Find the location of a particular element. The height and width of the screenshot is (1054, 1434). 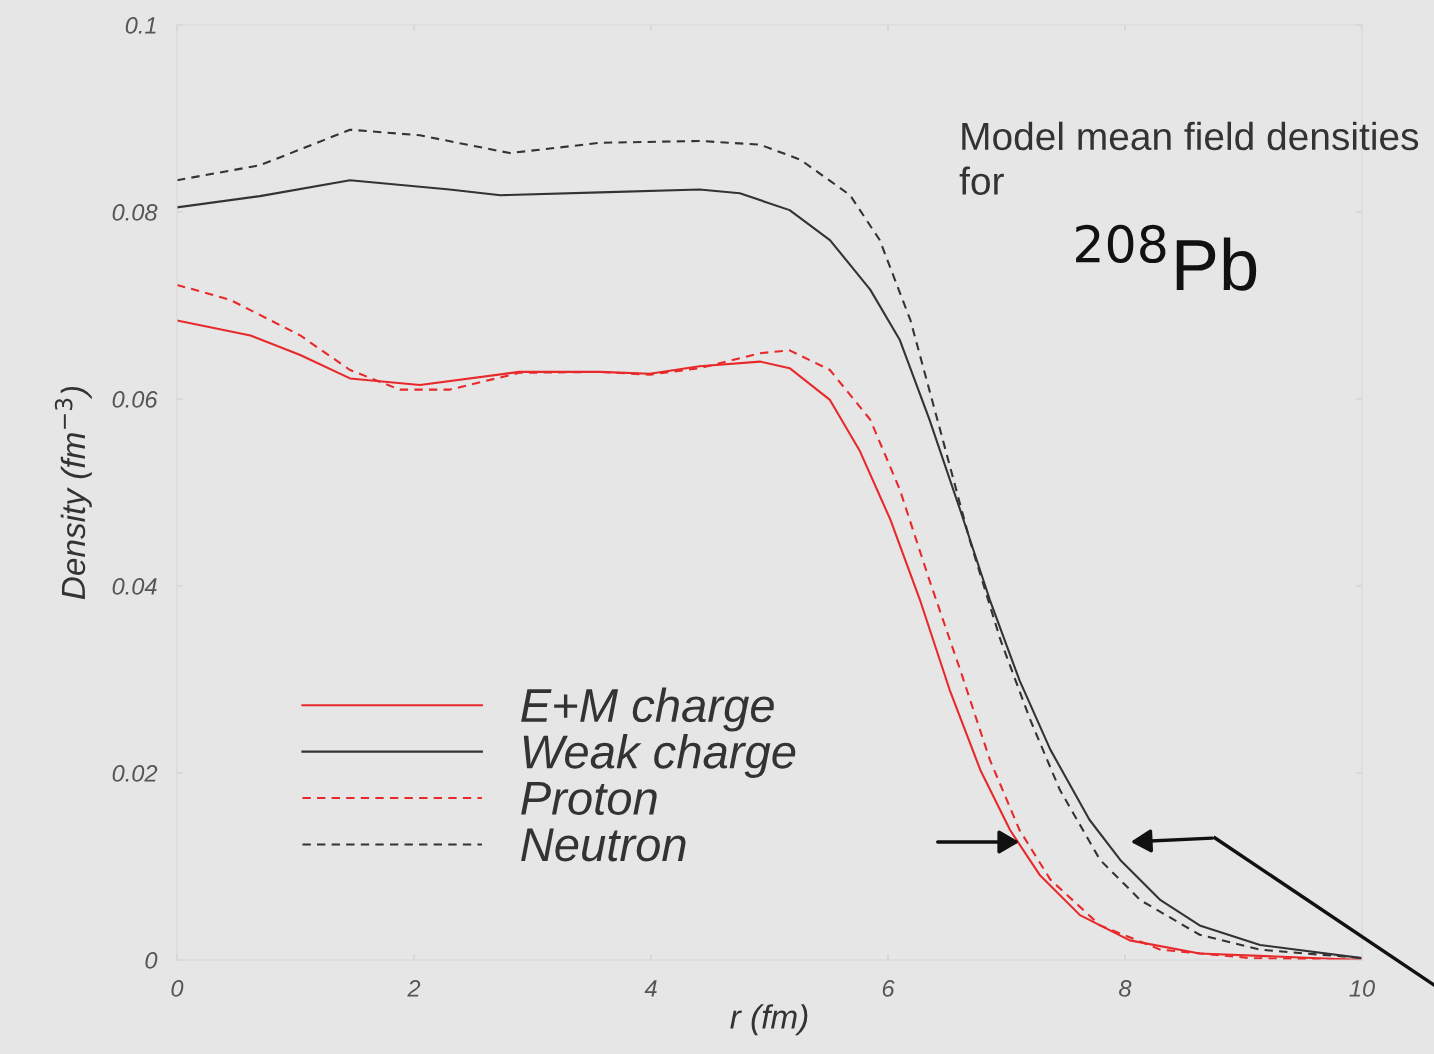

legend-label: Proton is located at coordinates (589, 799).